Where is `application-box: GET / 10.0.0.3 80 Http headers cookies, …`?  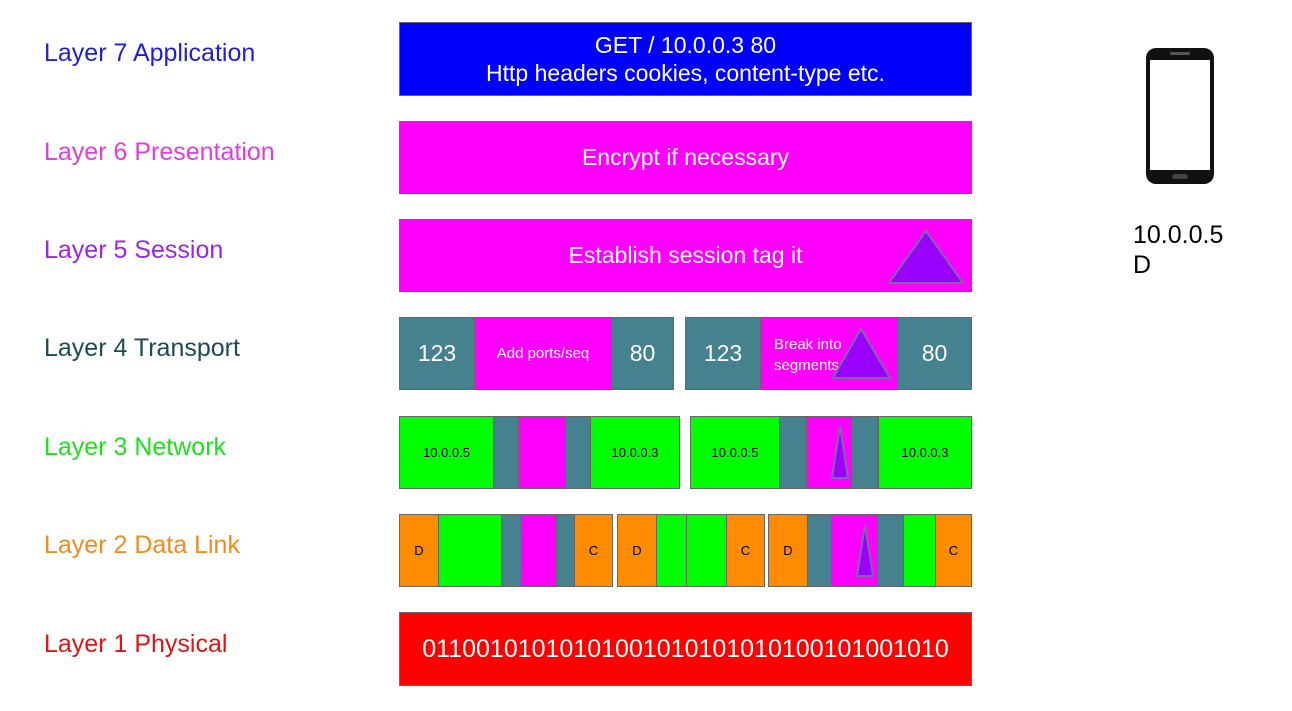
application-box: GET / 10.0.0.3 80 Http headers cookies, … is located at coordinates (685, 59).